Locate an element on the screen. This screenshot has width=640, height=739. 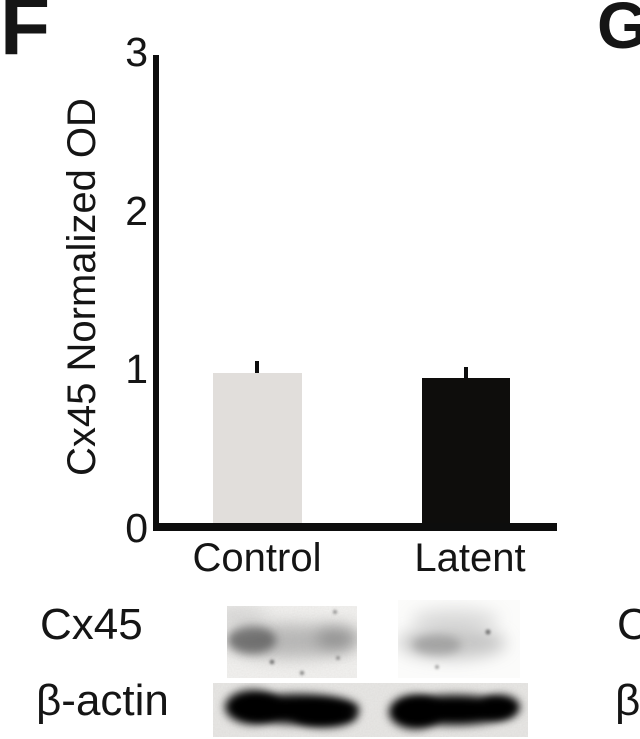
blot-row-label-beta-actin: β-actin is located at coordinates (102, 700).